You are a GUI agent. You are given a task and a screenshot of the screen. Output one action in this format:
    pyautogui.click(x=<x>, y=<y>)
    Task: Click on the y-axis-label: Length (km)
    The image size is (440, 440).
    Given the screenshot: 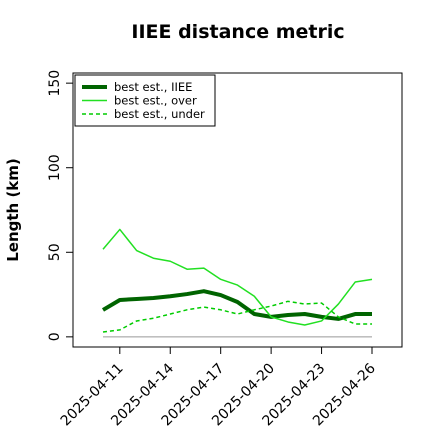 What is the action you would take?
    pyautogui.click(x=13, y=210)
    